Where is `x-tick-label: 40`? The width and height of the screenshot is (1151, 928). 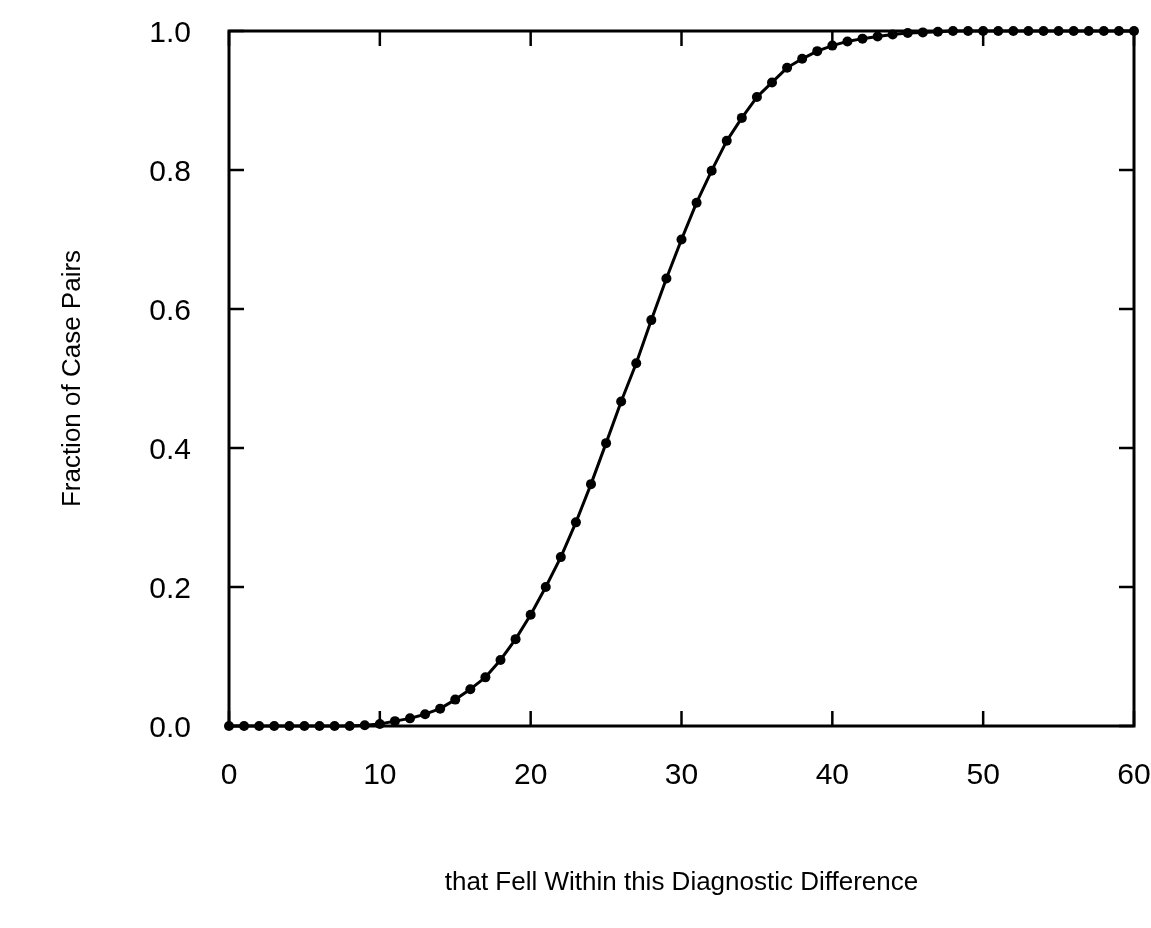
x-tick-label: 40 is located at coordinates (832, 773).